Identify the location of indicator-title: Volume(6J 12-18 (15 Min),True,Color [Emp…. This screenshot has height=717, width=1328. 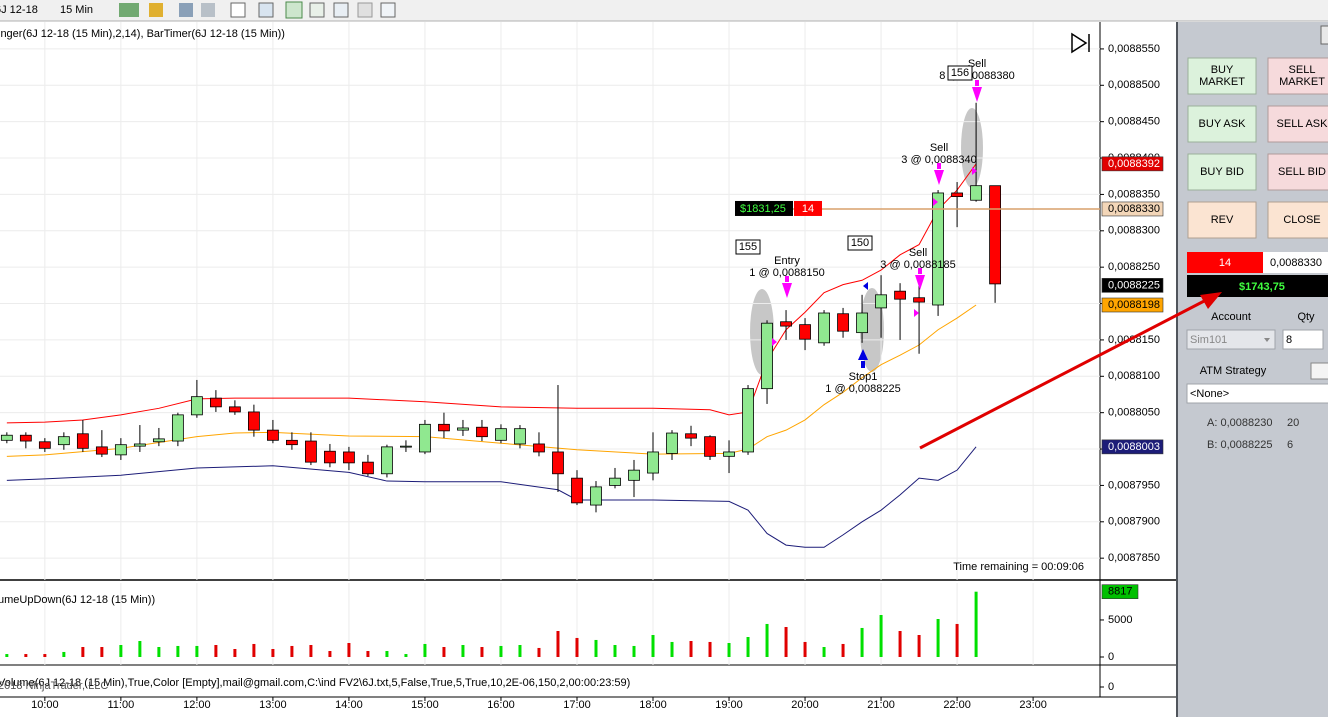
(315, 683).